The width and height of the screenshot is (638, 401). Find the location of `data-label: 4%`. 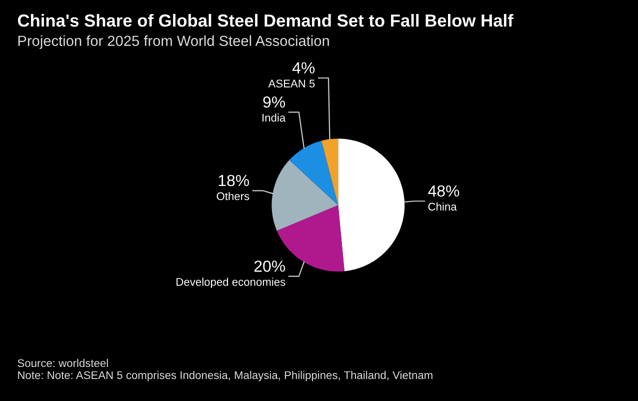

data-label: 4% is located at coordinates (303, 68).